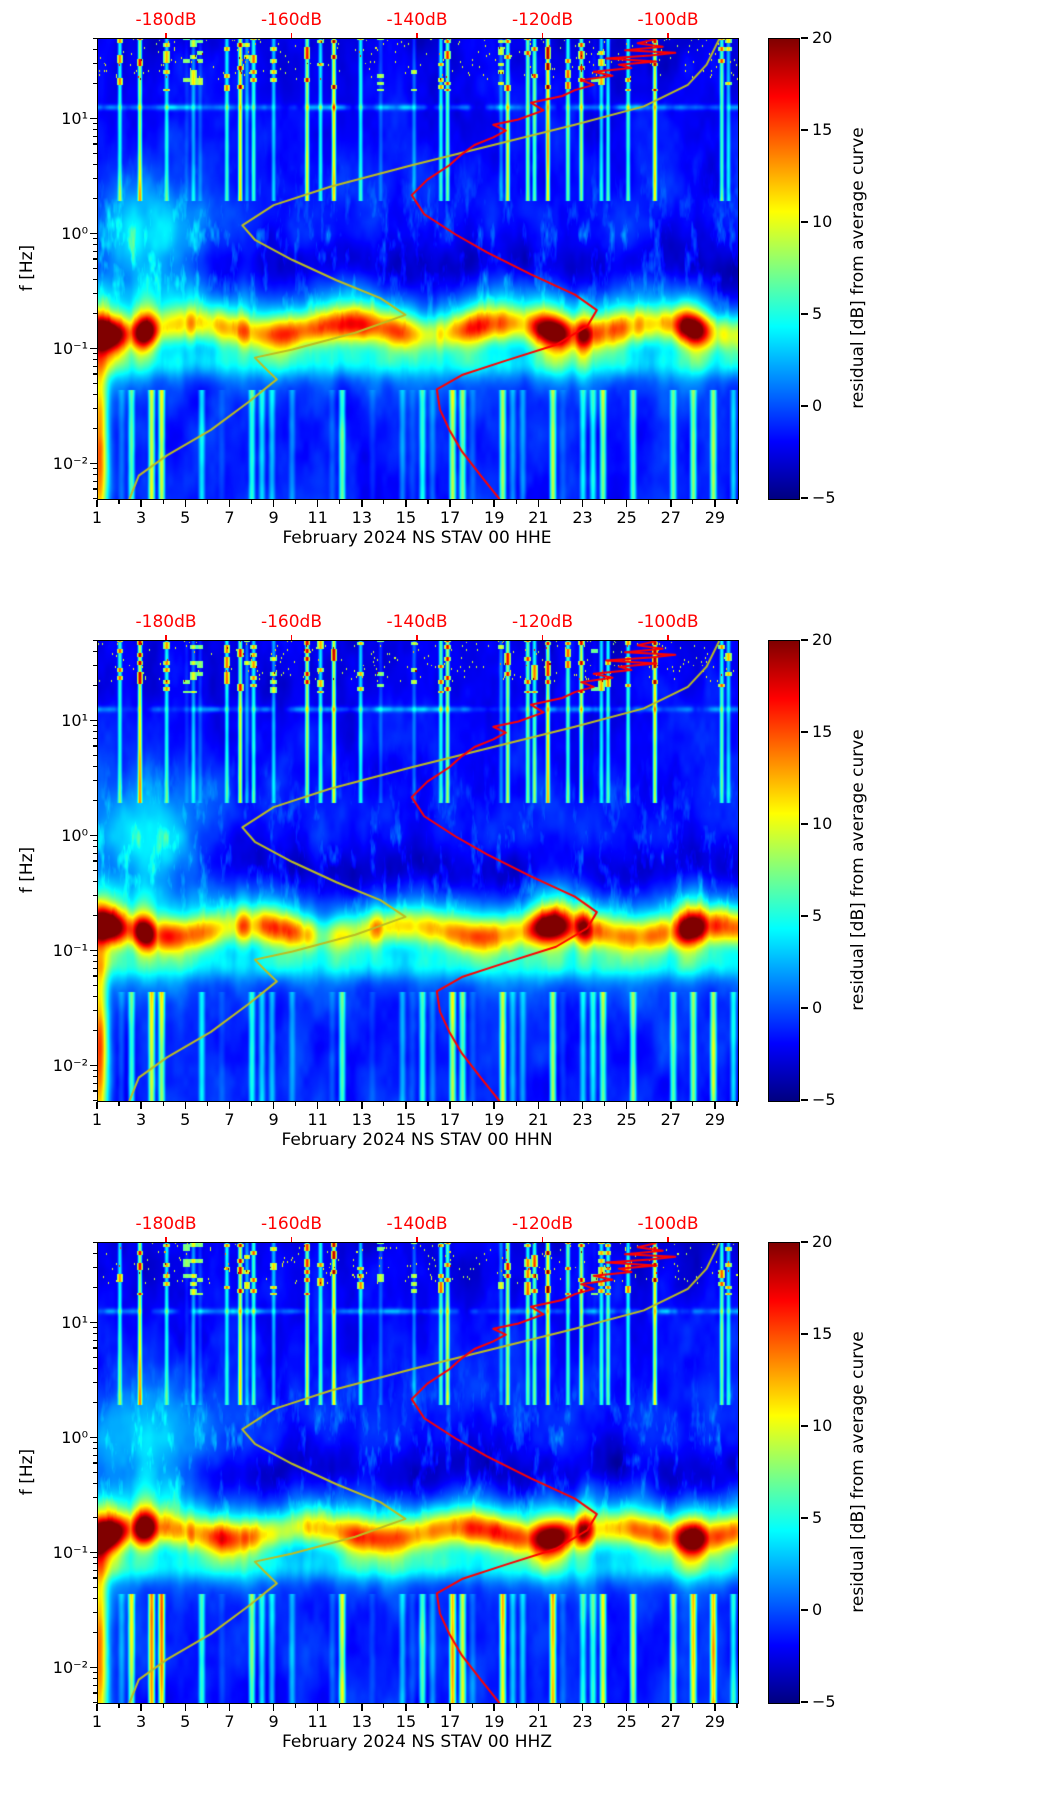  What do you see at coordinates (273, 1721) in the screenshot?
I see `x-tick-label: 9` at bounding box center [273, 1721].